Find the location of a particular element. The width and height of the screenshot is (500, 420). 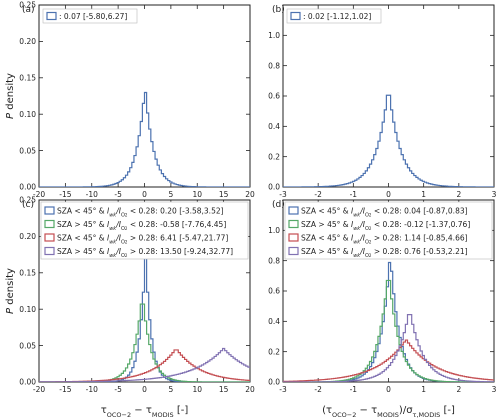

legend: : 0.07 [-5.80,6.27] is located at coordinates (90, 16).